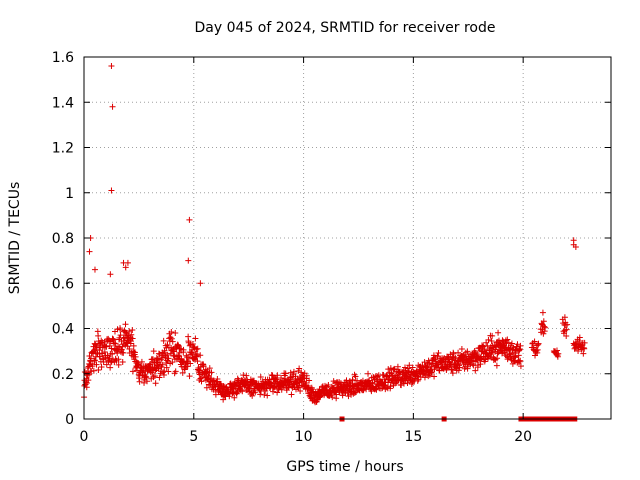 This screenshot has height=480, width=640. Describe the element at coordinates (63, 58) in the screenshot. I see `y-tick-label: 1.6` at that location.